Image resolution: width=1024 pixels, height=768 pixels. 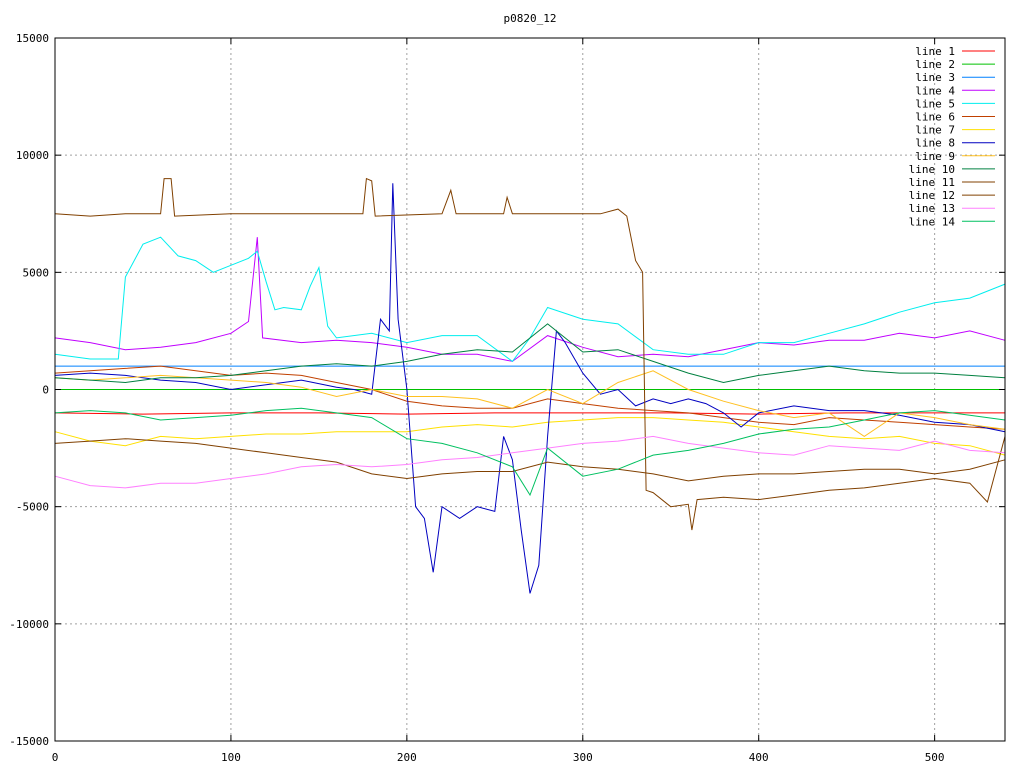 I want to click on legend-label-7: line 7, so click(x=935, y=130).